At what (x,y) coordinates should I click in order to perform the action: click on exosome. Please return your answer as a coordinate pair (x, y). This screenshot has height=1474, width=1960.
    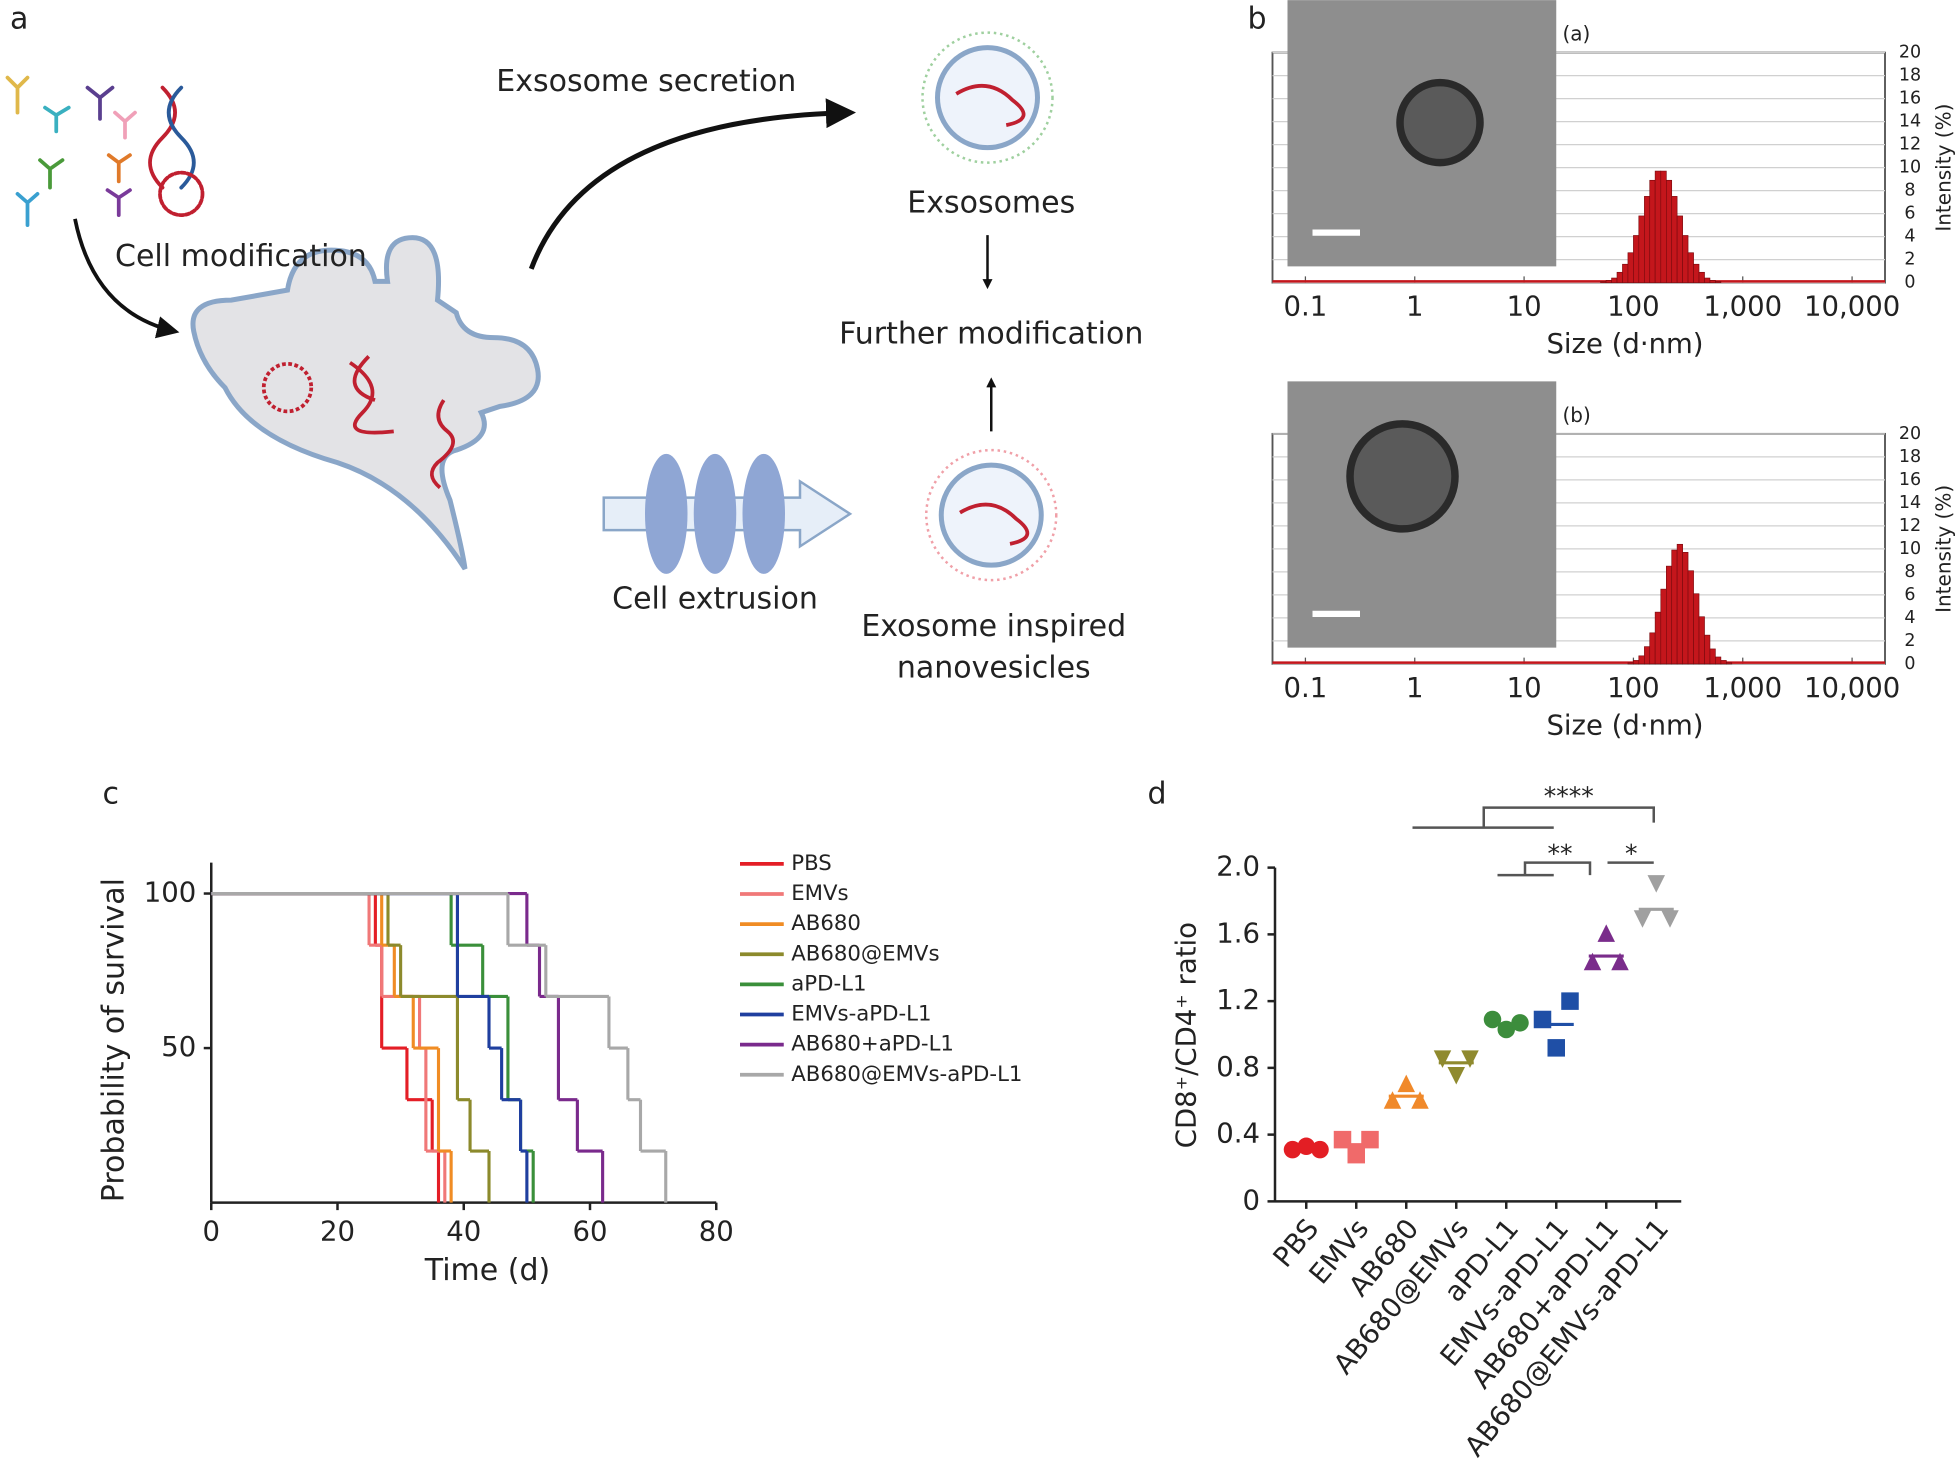
    Looking at the image, I should click on (987, 98).